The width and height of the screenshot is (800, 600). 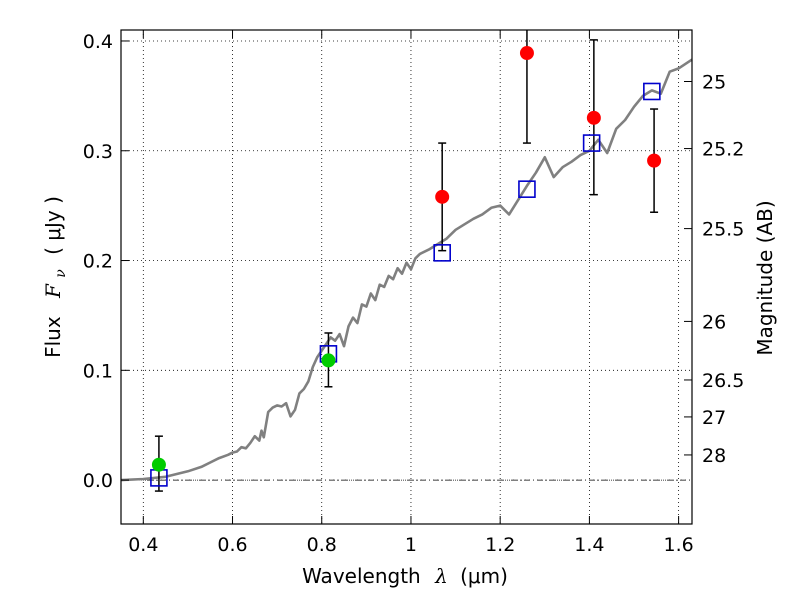 I want to click on y-tick-label: 0.2, so click(x=98, y=262).